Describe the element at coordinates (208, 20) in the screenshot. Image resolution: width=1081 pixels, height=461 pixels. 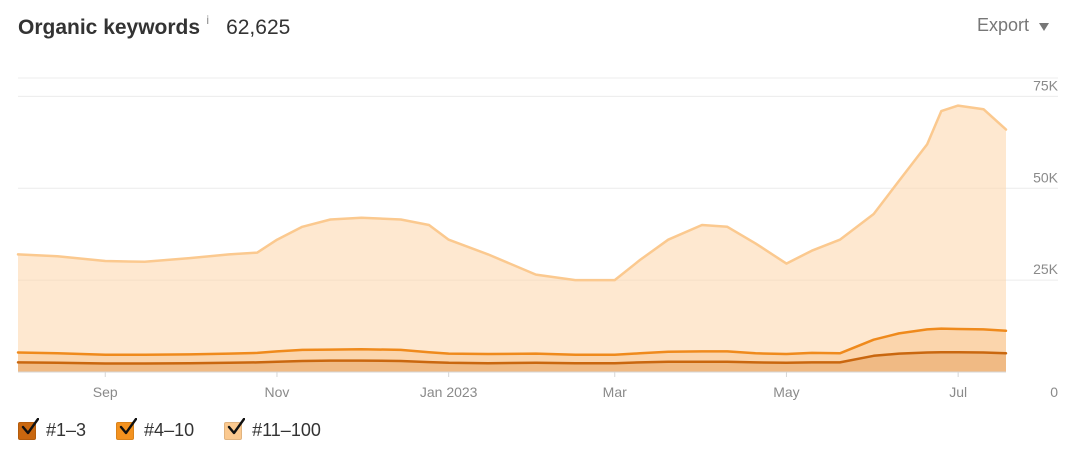
I see `info-icon: i` at that location.